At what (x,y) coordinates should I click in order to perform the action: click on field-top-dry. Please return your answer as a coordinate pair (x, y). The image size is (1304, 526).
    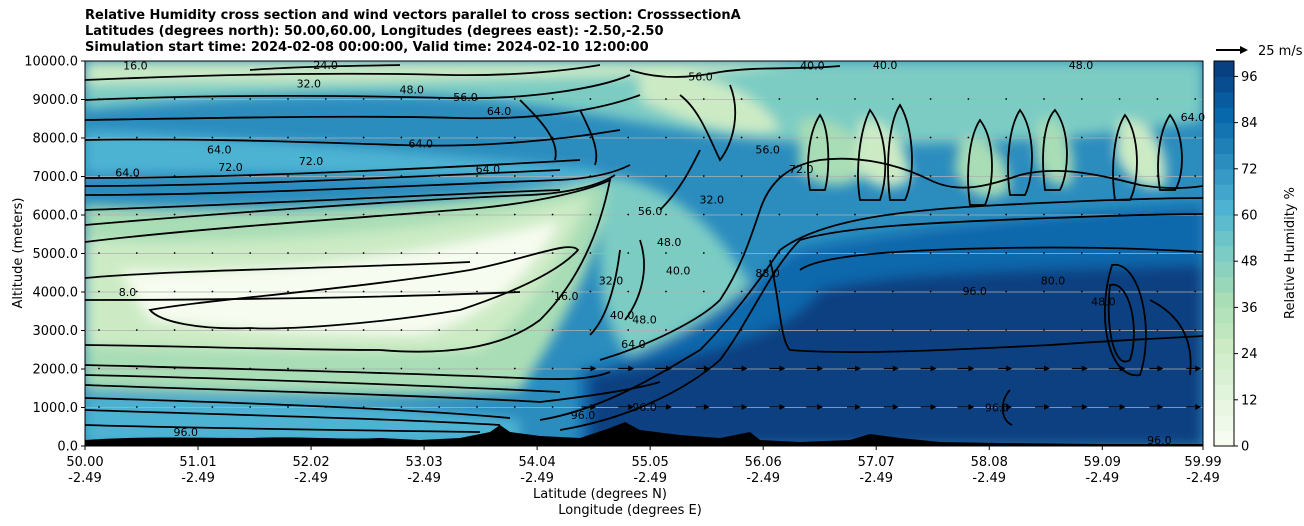
    Looking at the image, I should click on (442, 73).